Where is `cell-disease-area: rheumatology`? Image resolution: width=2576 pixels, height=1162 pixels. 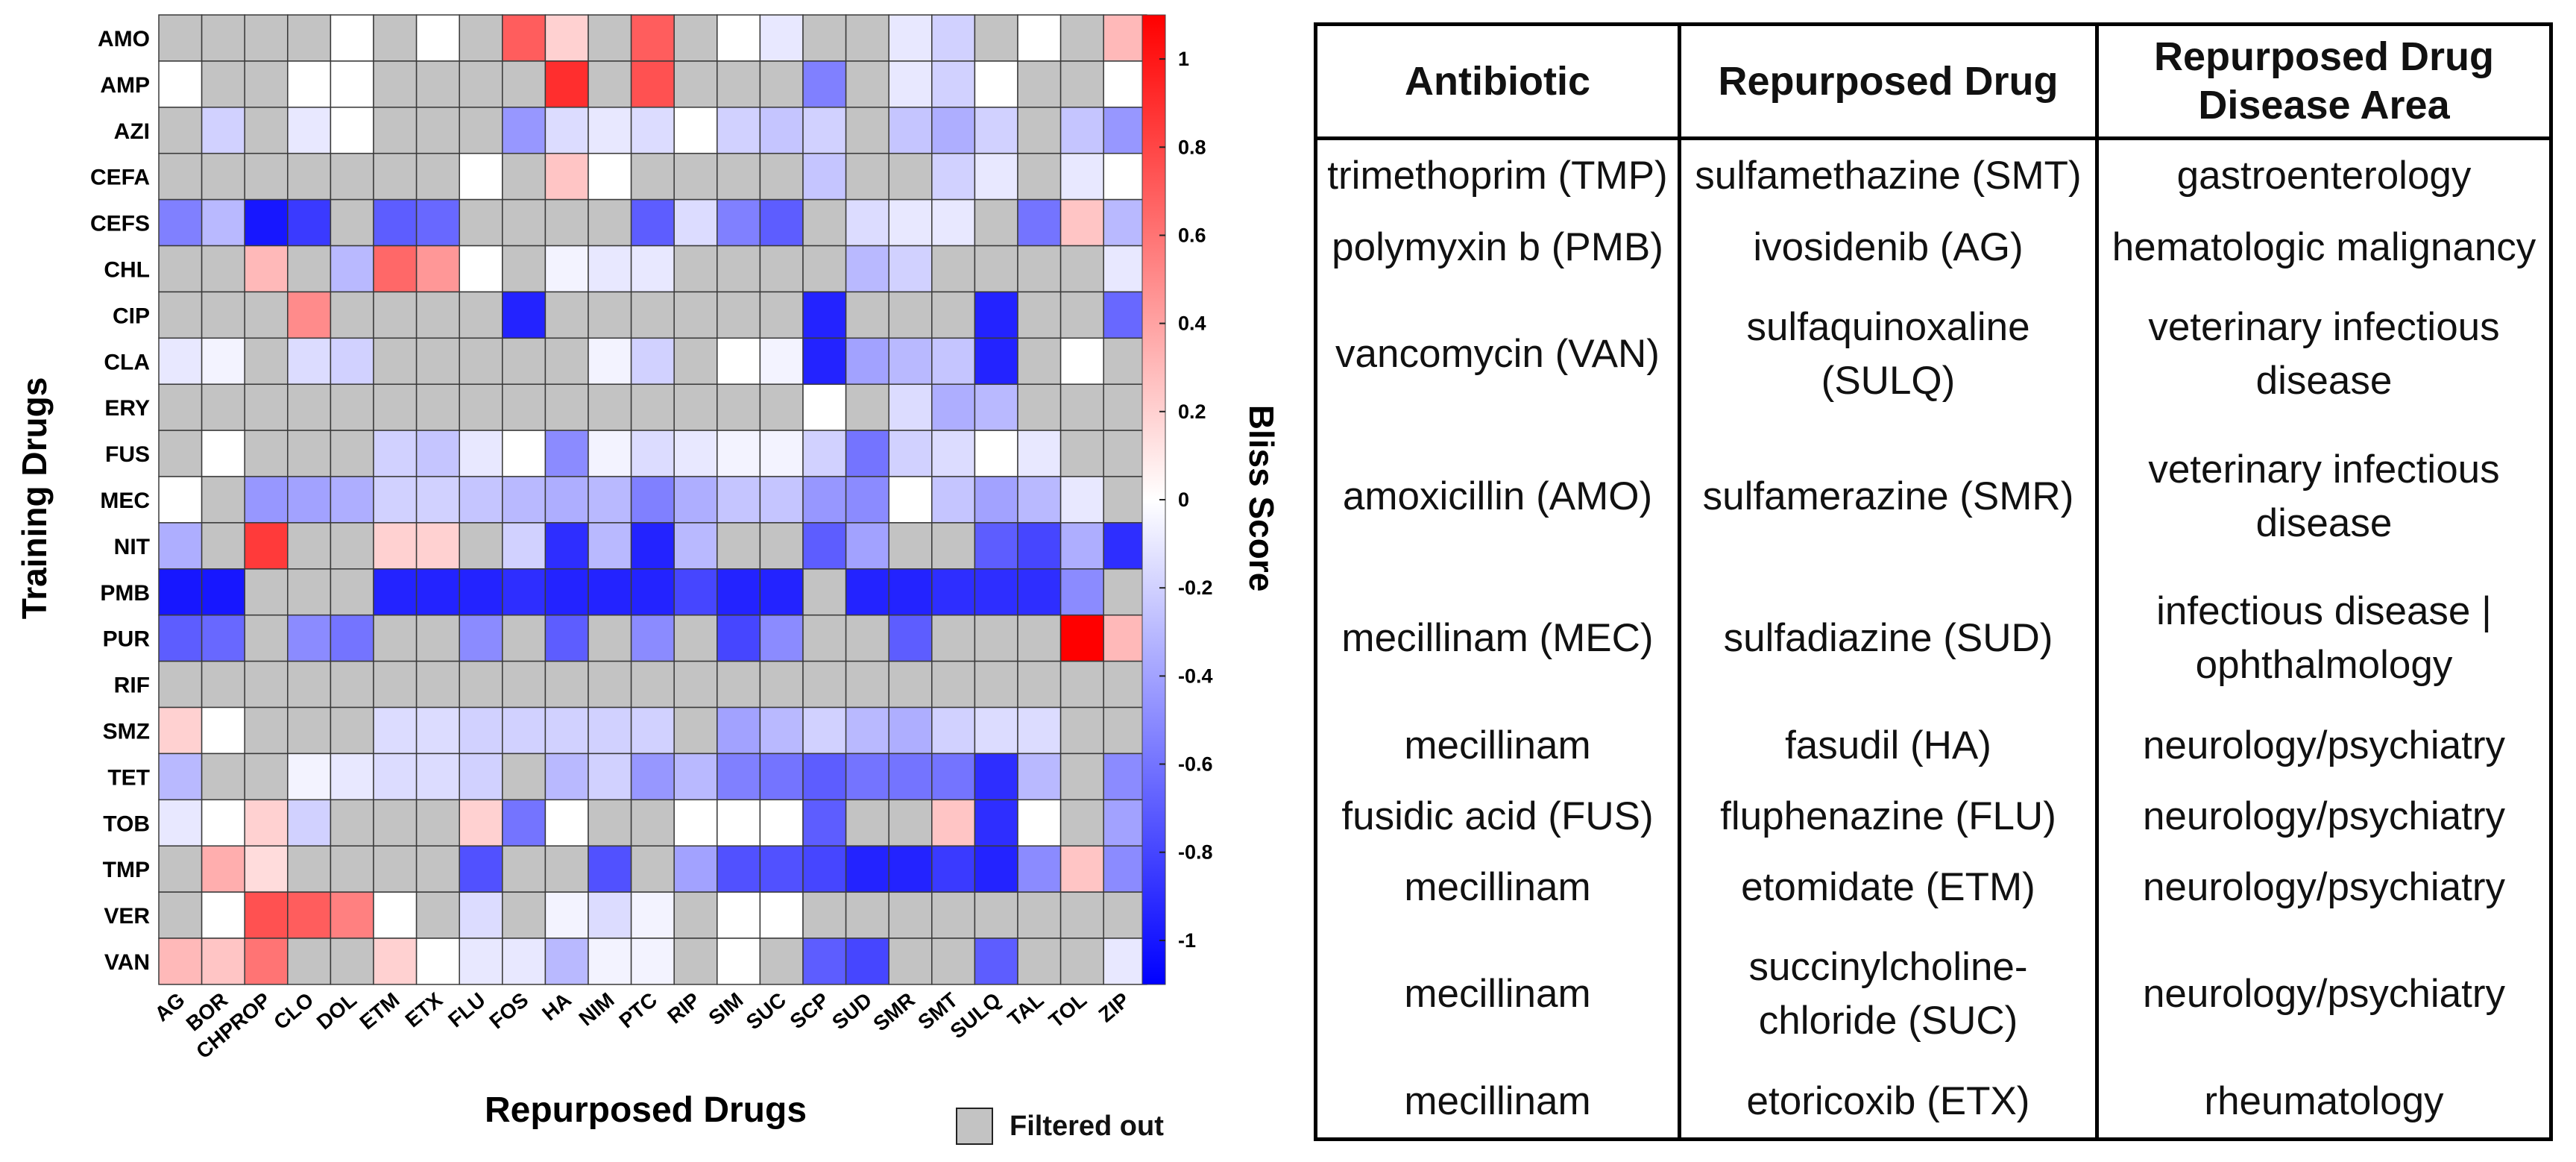
cell-disease-area: rheumatology is located at coordinates (2323, 1102).